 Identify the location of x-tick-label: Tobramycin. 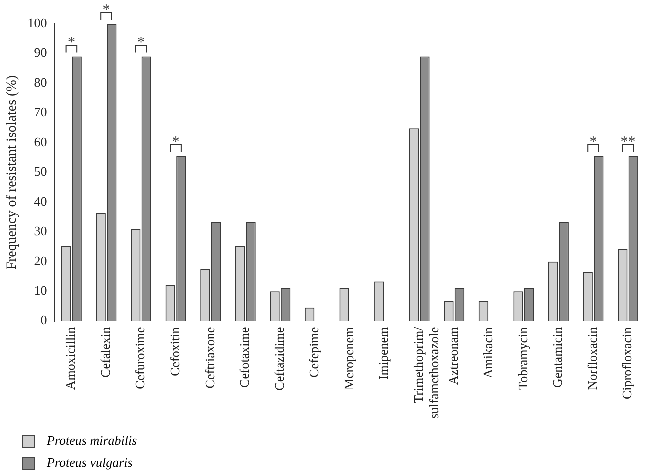
(522, 358).